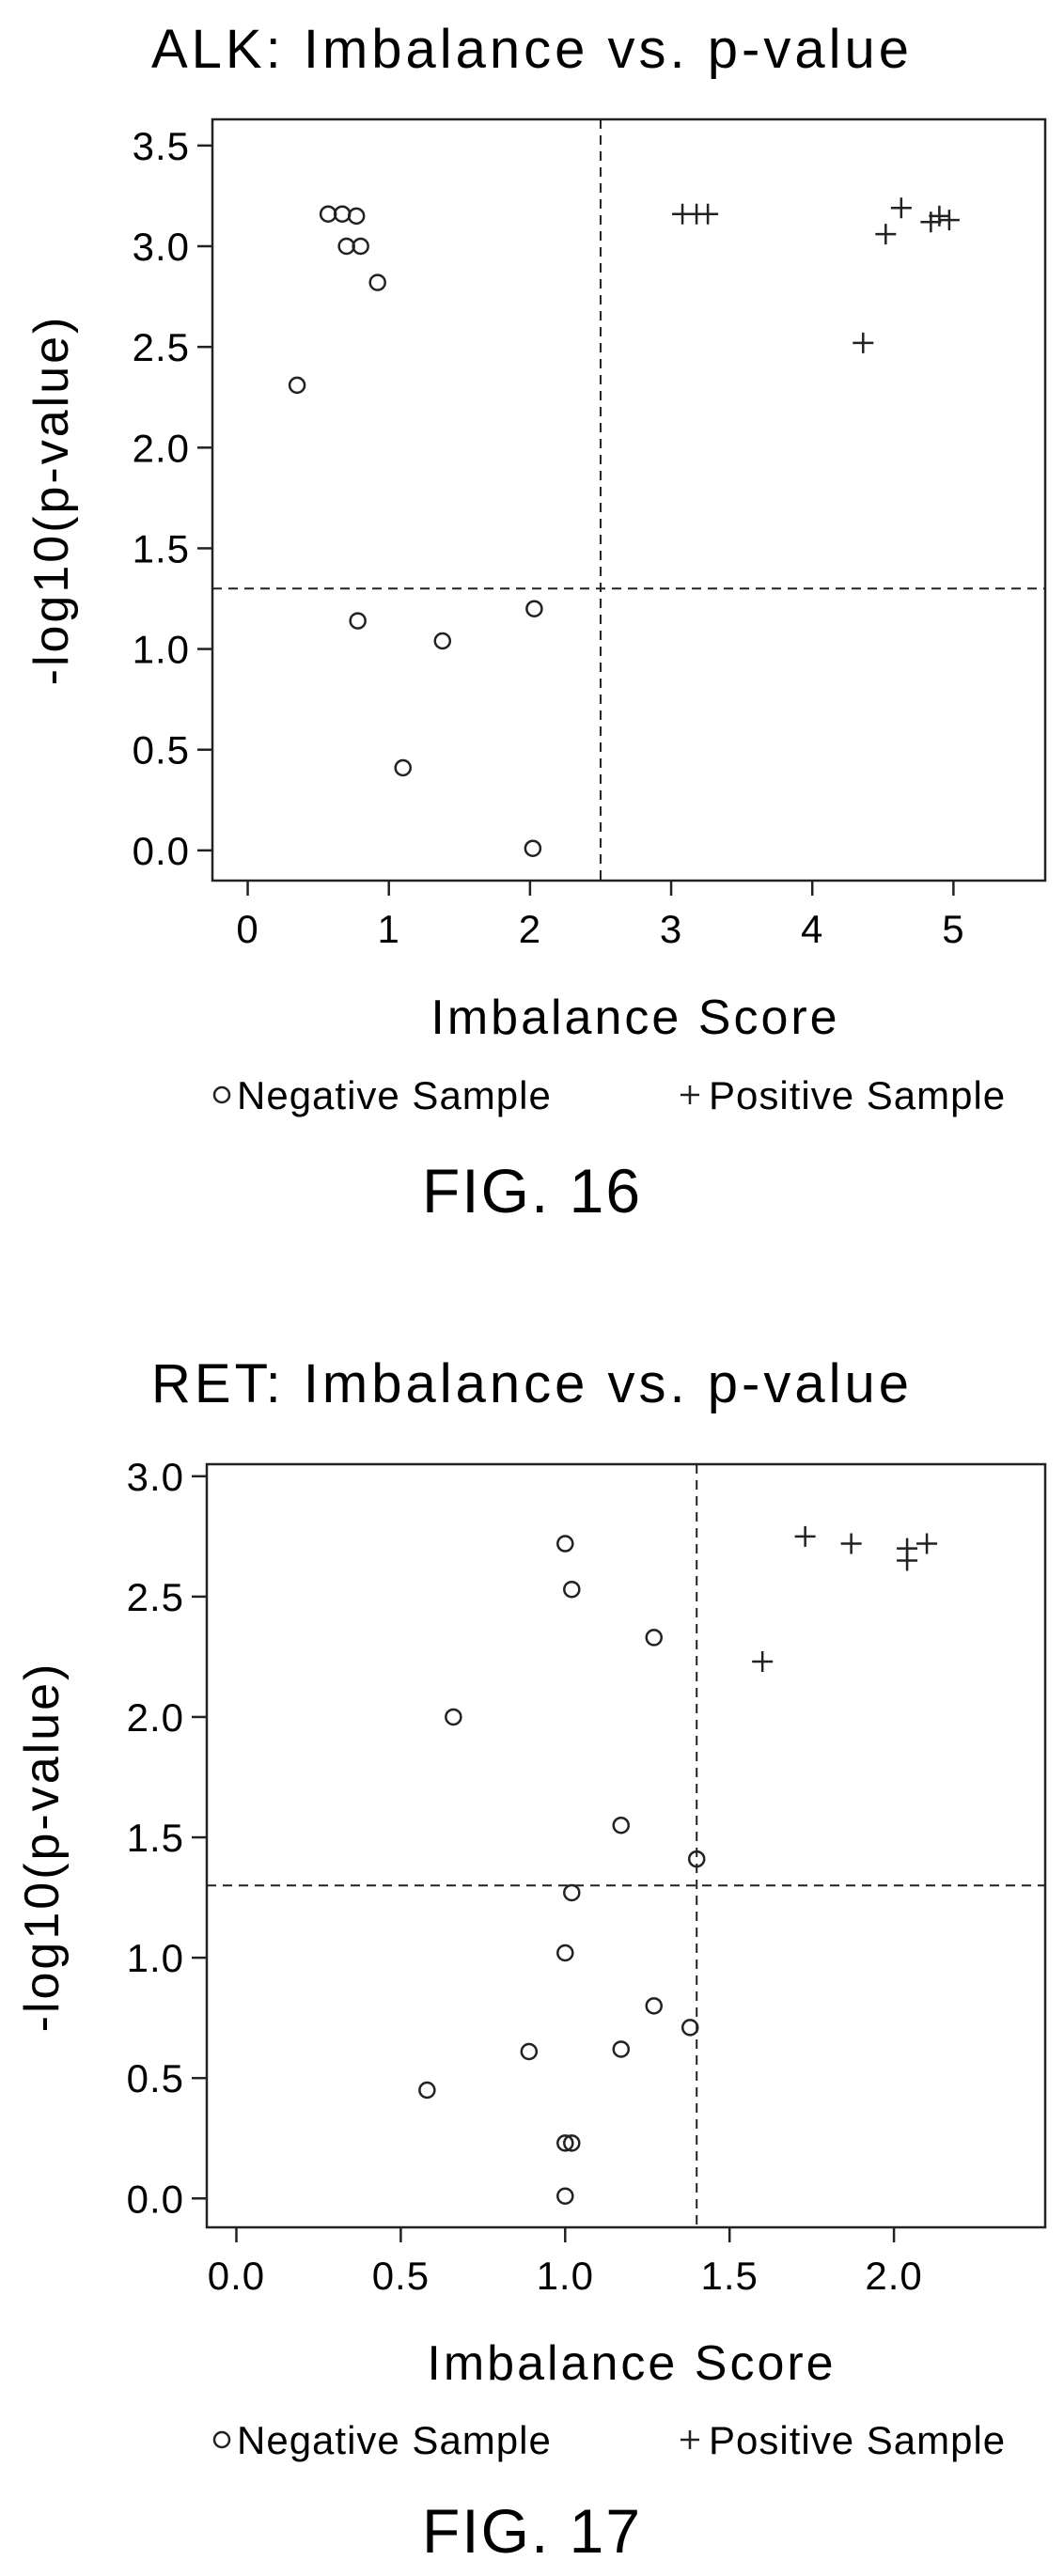  I want to click on figure-label: FIG. 16, so click(532, 1191).